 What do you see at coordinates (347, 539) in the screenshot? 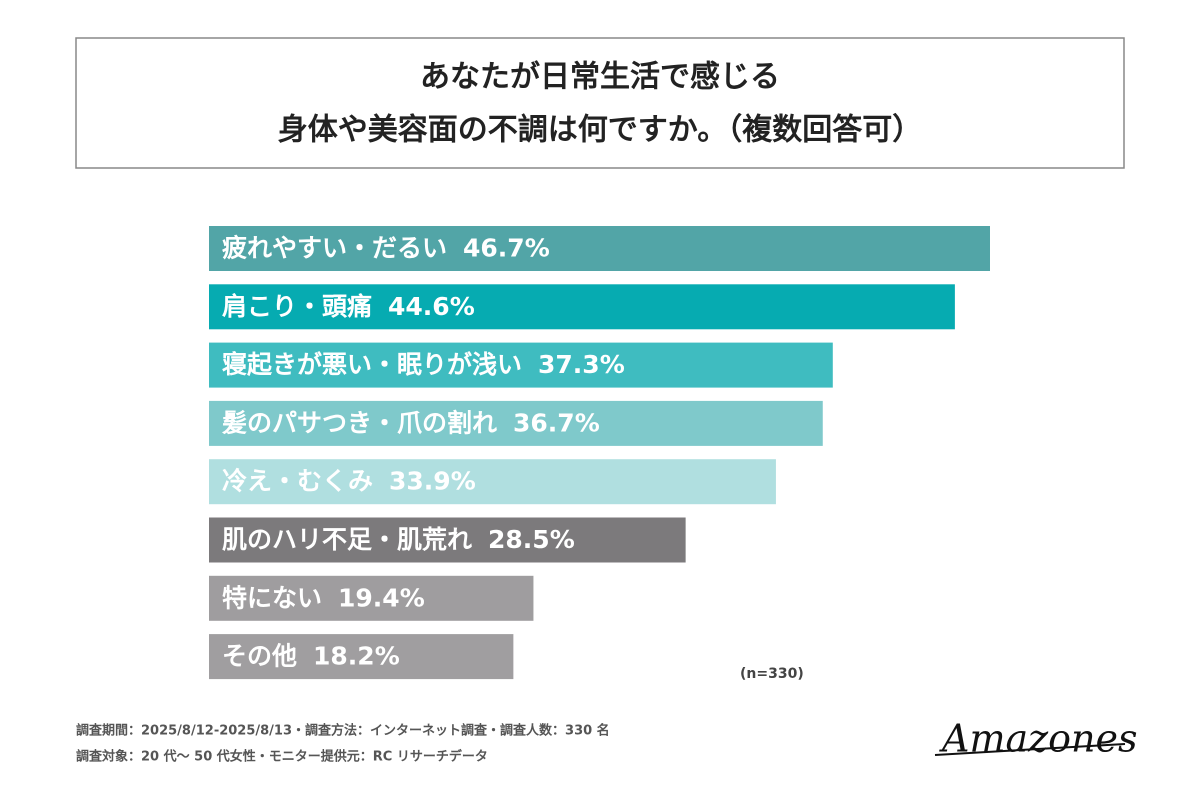
I see `category-label: 肌のハリ不足・肌荒れ` at bounding box center [347, 539].